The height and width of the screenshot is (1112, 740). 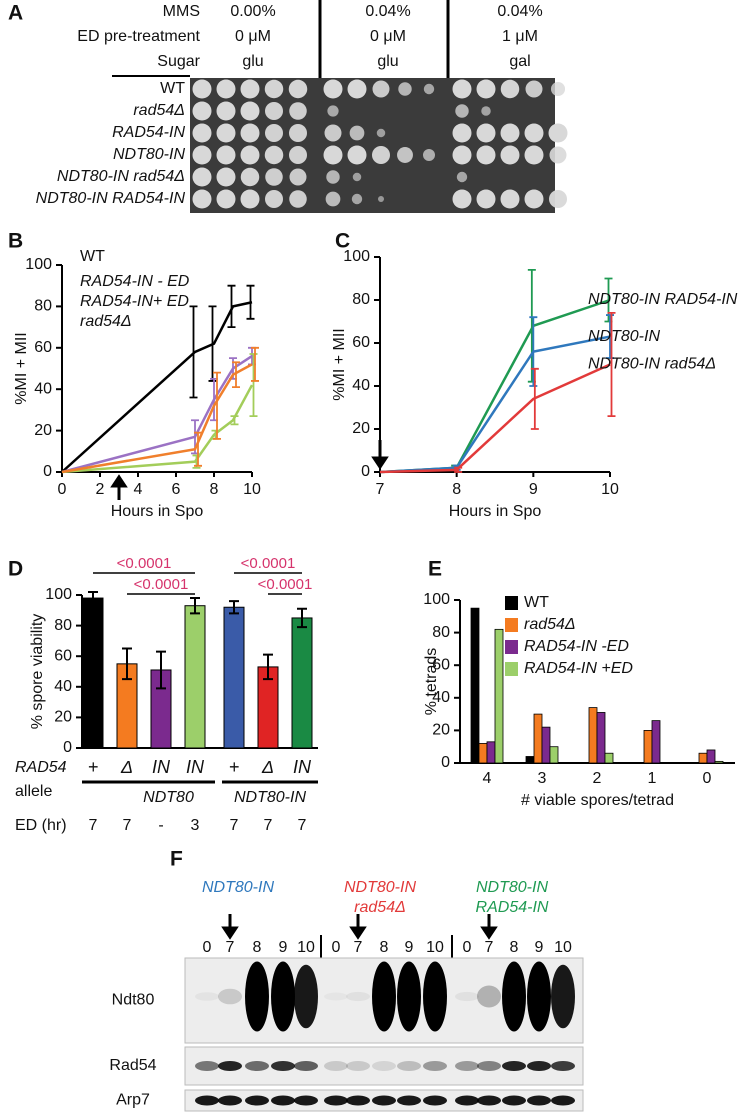 What do you see at coordinates (578, 668) in the screenshot?
I see `legend-label: RAD54-IN +ED` at bounding box center [578, 668].